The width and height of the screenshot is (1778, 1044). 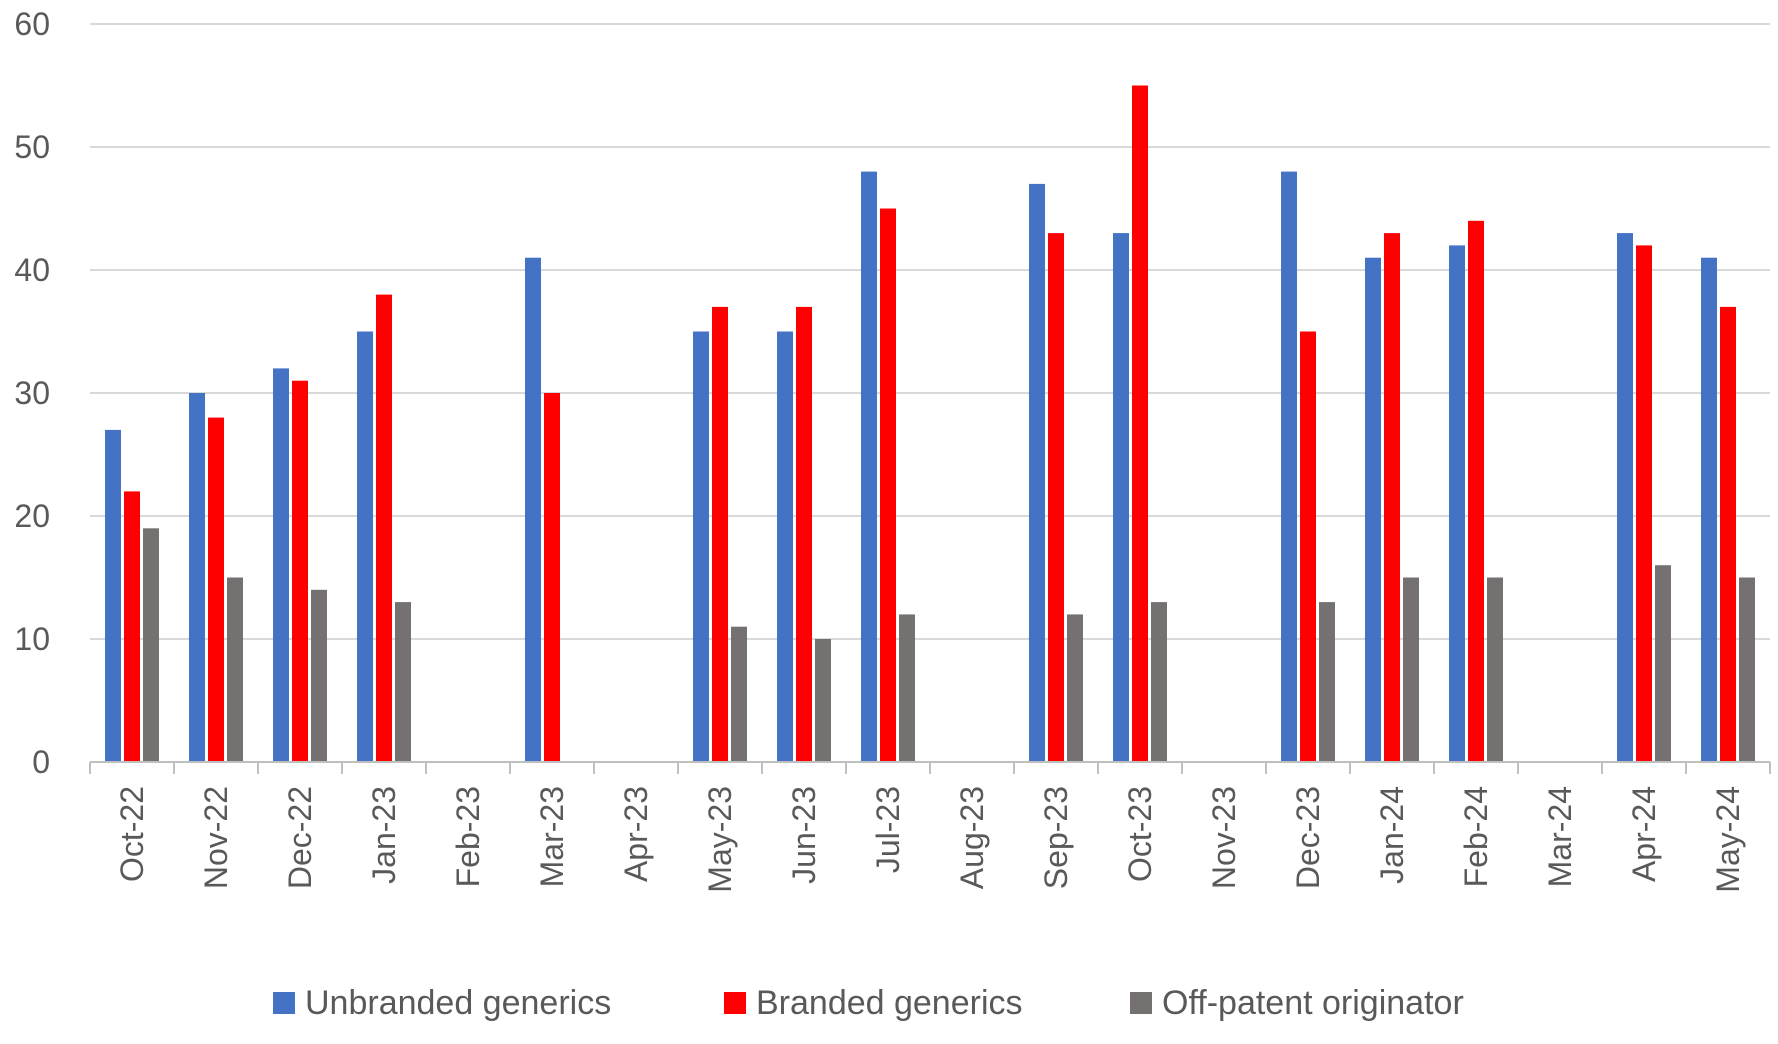 What do you see at coordinates (1313, 1003) in the screenshot?
I see `legend-label: Off-patent originator` at bounding box center [1313, 1003].